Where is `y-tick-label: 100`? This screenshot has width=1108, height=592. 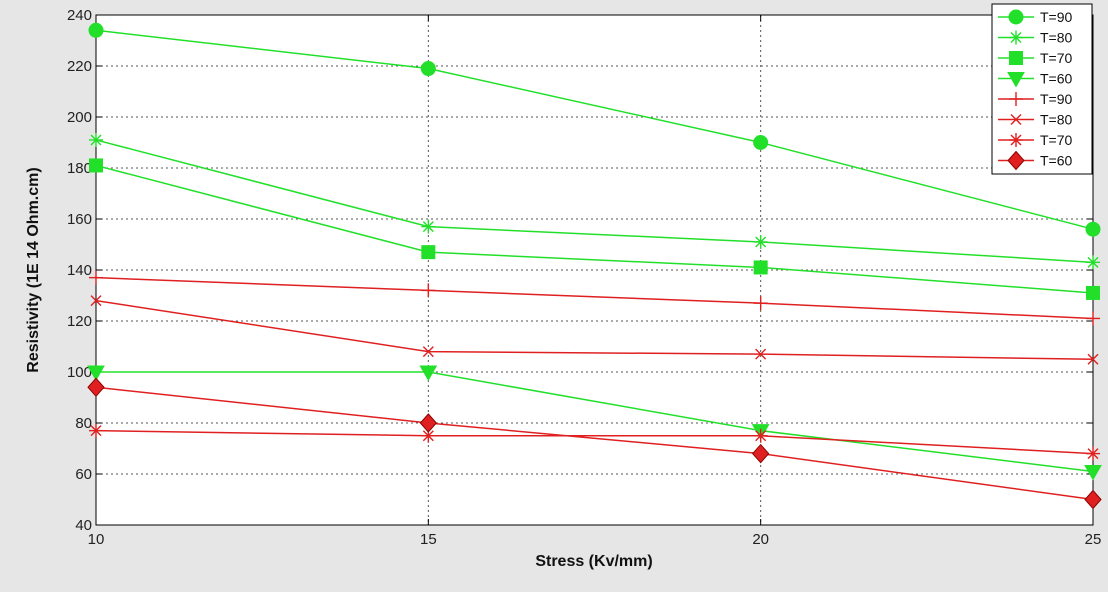 y-tick-label: 100 is located at coordinates (79, 372).